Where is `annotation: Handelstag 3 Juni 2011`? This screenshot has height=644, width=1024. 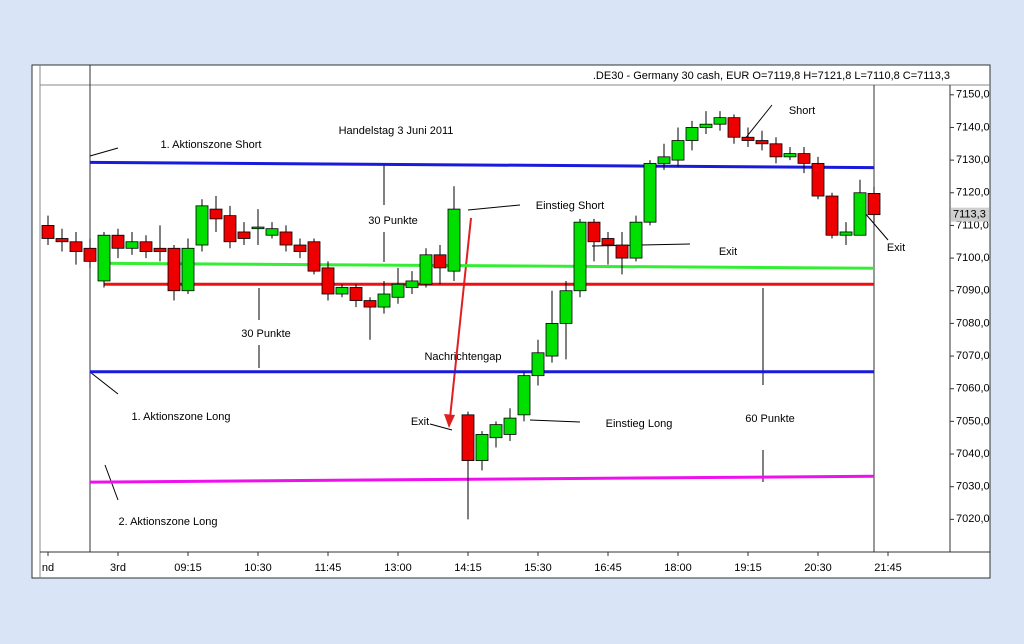 annotation: Handelstag 3 Juni 2011 is located at coordinates (396, 131).